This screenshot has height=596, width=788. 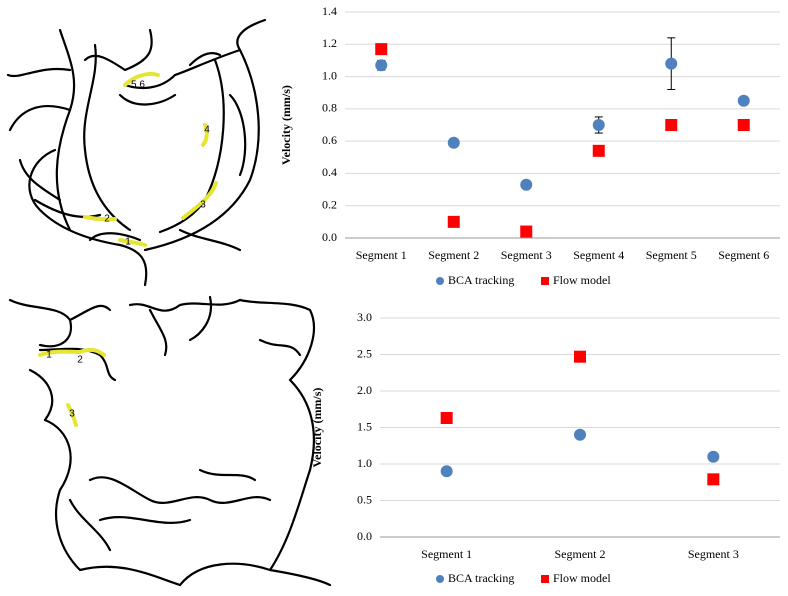 I want to click on y-tick-label: 0.6, so click(x=329, y=140).